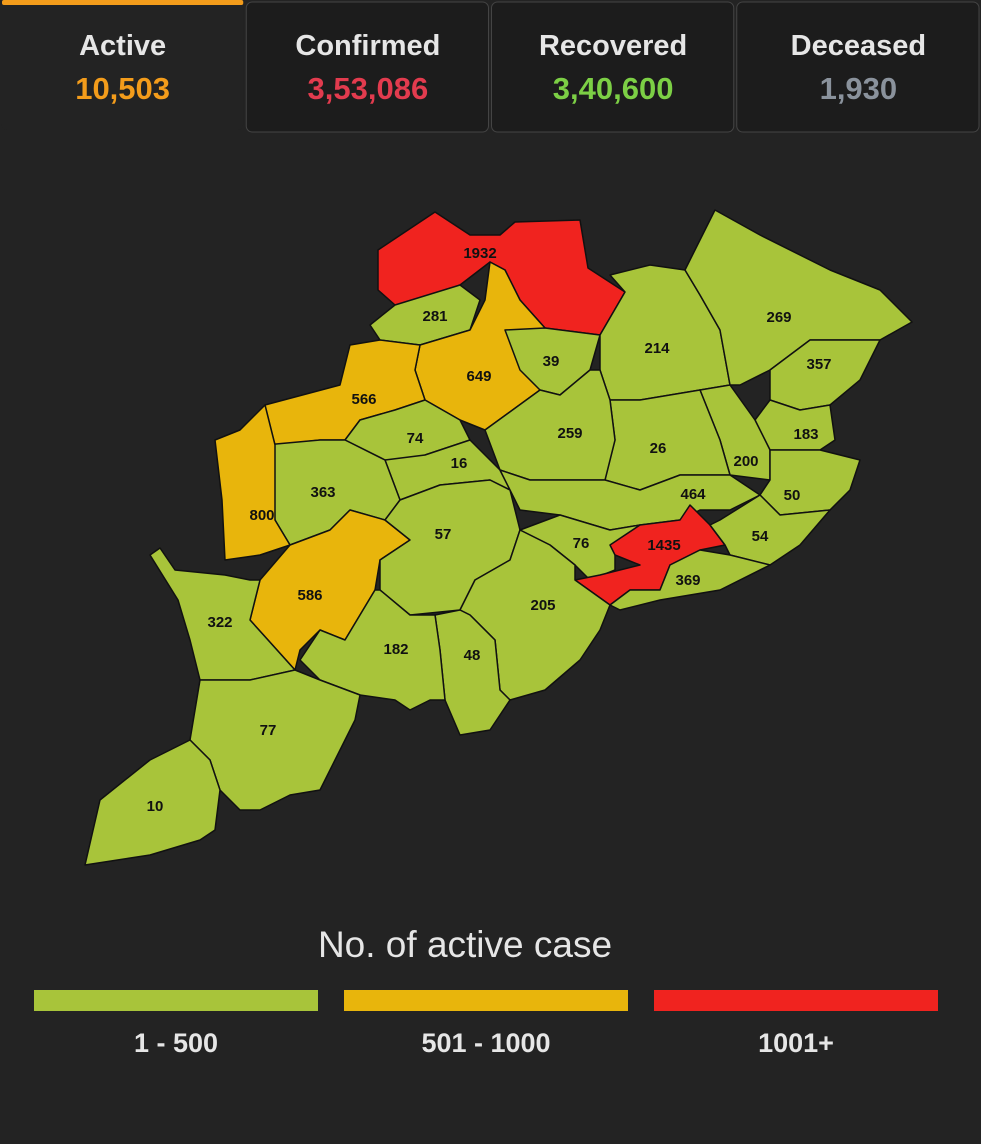  I want to click on district-label: 369, so click(687, 580).